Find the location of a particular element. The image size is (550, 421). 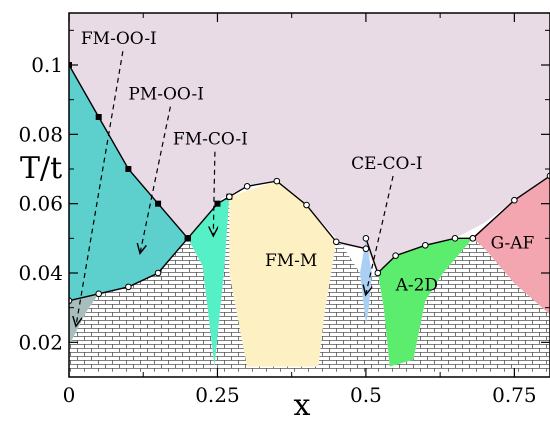

annotation-g-af: G-AF is located at coordinates (513, 244).